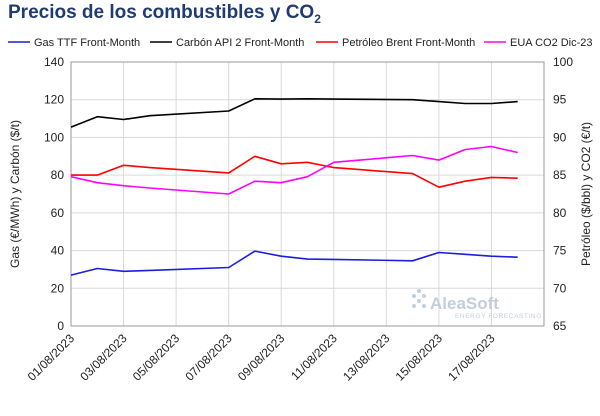  What do you see at coordinates (58, 288) in the screenshot?
I see `y-left-tick-label: 20` at bounding box center [58, 288].